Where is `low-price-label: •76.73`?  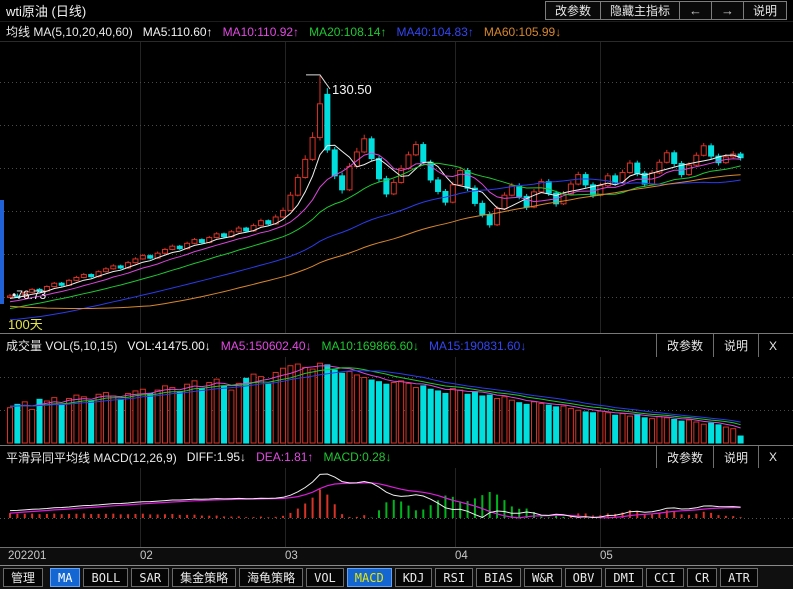
low-price-label: •76.73 is located at coordinates (29, 295).